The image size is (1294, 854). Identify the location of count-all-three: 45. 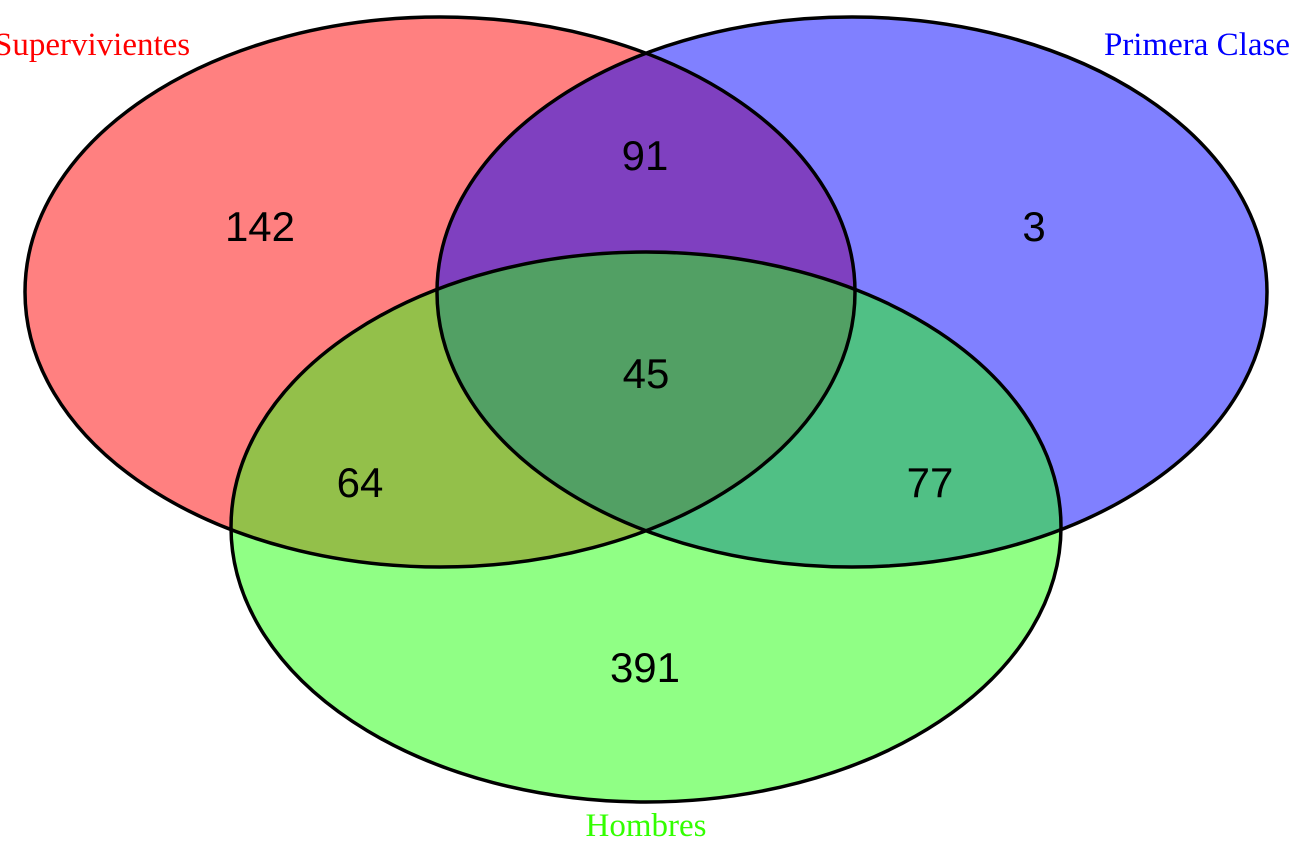
(646, 373).